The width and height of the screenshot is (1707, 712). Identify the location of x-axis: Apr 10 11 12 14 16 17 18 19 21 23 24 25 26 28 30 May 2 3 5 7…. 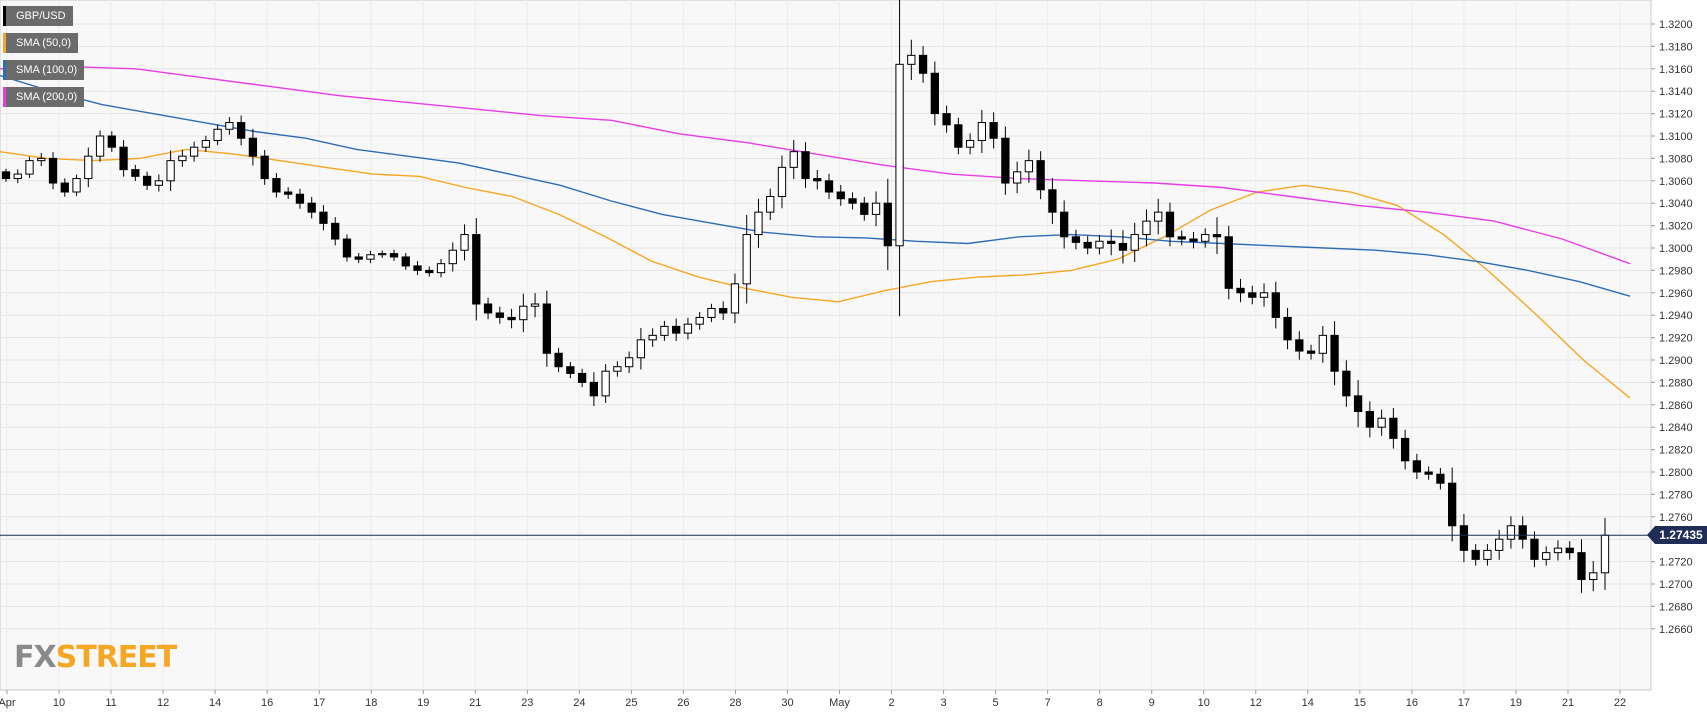
(813, 699).